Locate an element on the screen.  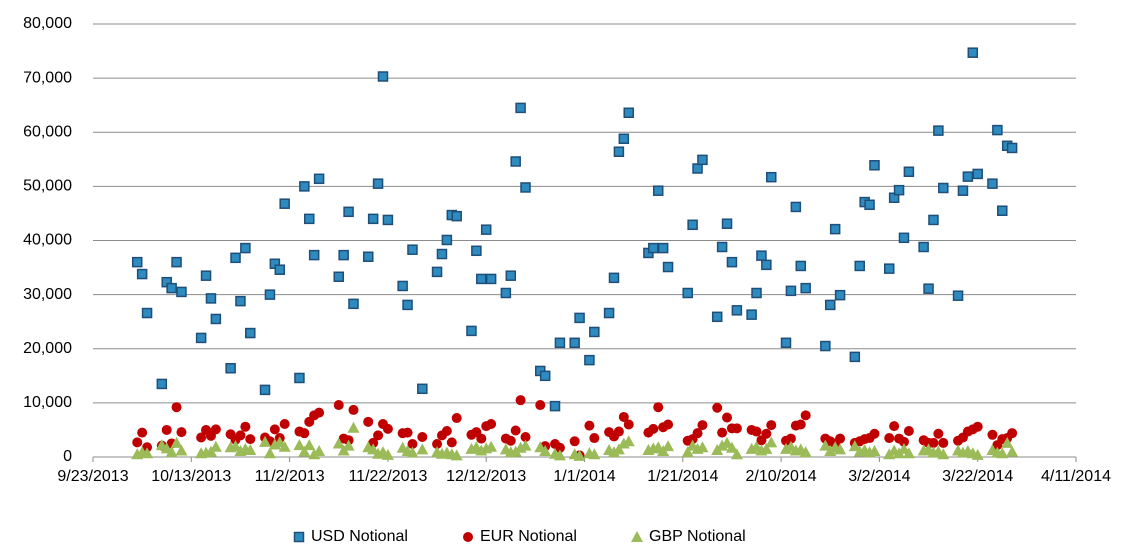
x-tick-label: 1/1/2014 is located at coordinates (584, 476).